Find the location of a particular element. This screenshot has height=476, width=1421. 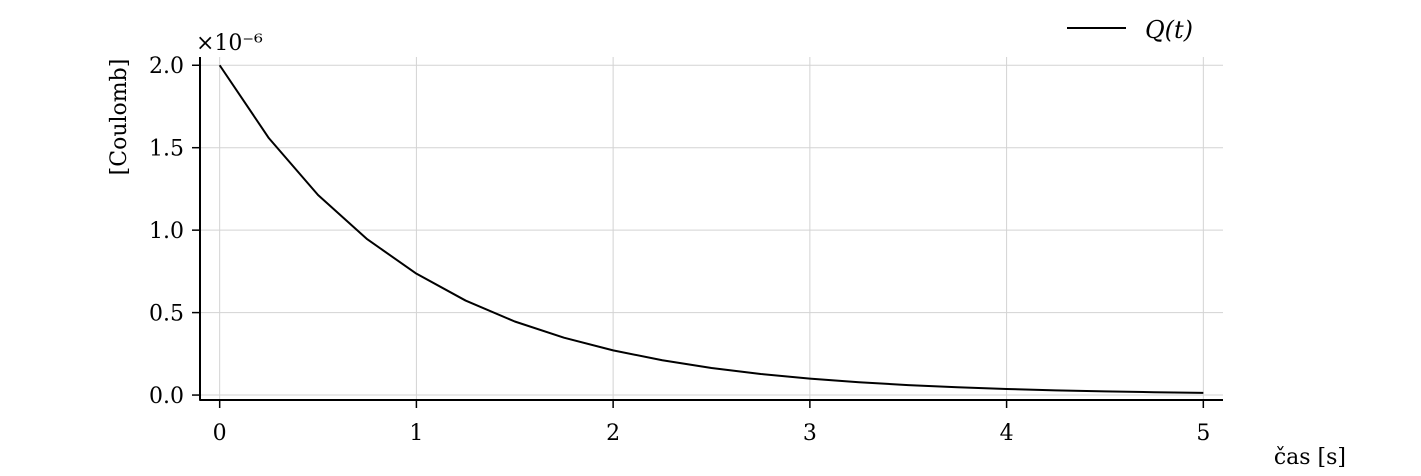

x-tick-label: 1 is located at coordinates (416, 433).